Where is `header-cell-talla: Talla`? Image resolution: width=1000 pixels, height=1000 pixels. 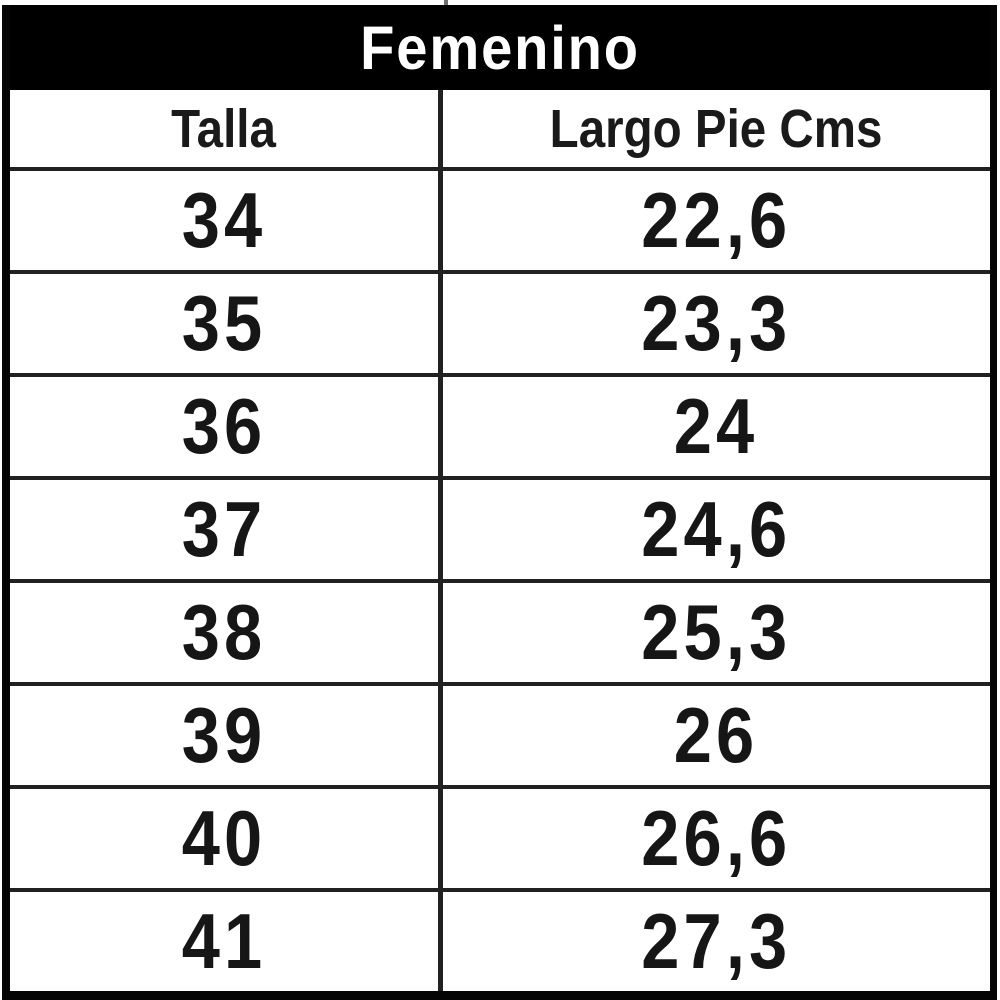 header-cell-talla: Talla is located at coordinates (226, 128).